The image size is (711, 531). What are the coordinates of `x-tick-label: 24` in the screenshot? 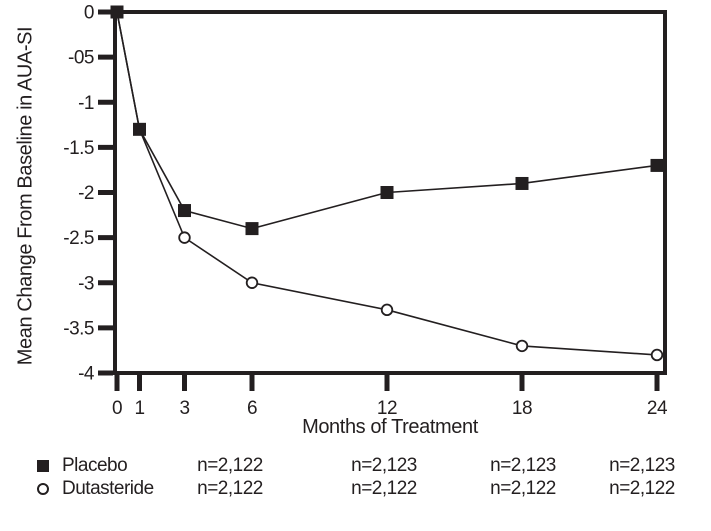 It's located at (657, 408).